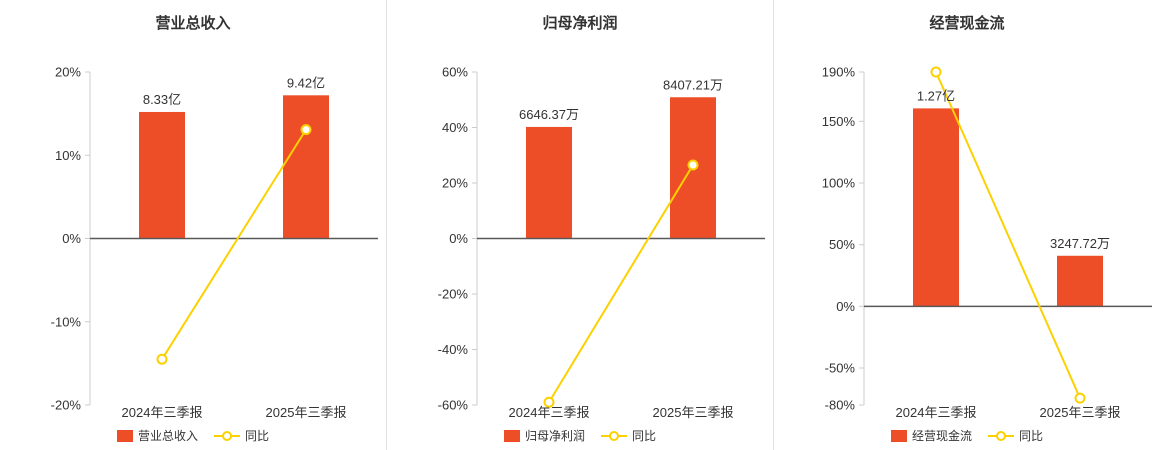 This screenshot has height=450, width=1160. I want to click on bar-value-label: 9.42亿, so click(306, 82).